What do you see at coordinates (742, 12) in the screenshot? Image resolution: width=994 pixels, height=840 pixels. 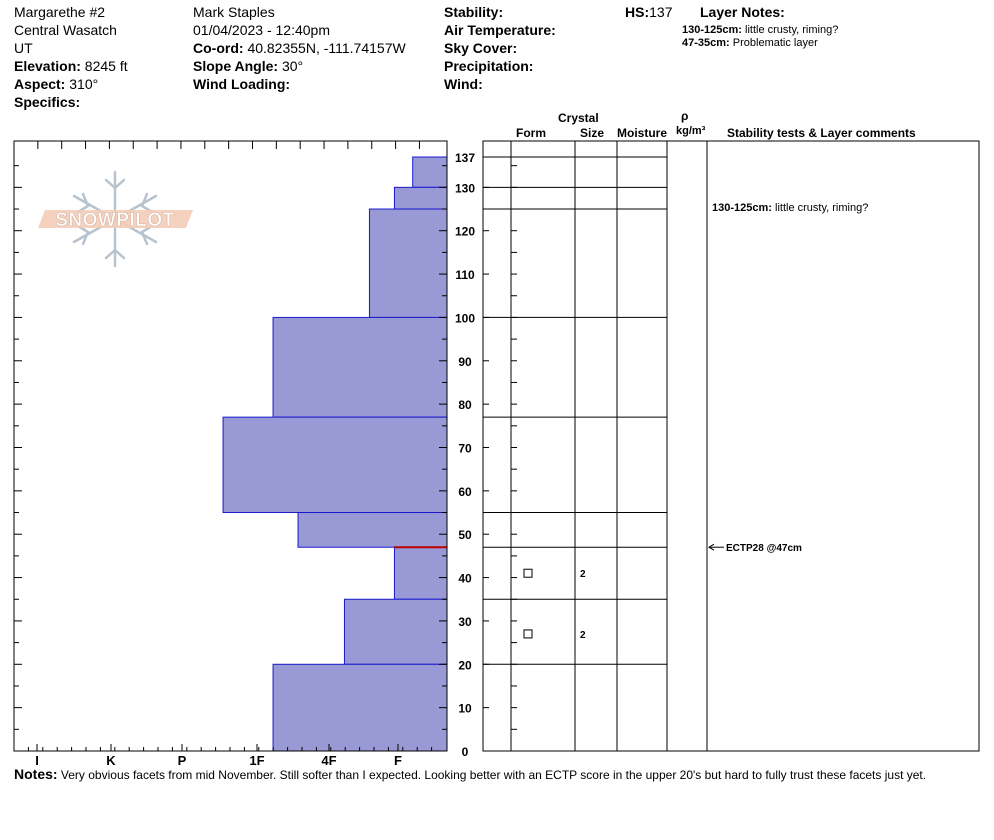 I see `layer-notes-title: Layer Notes:` at bounding box center [742, 12].